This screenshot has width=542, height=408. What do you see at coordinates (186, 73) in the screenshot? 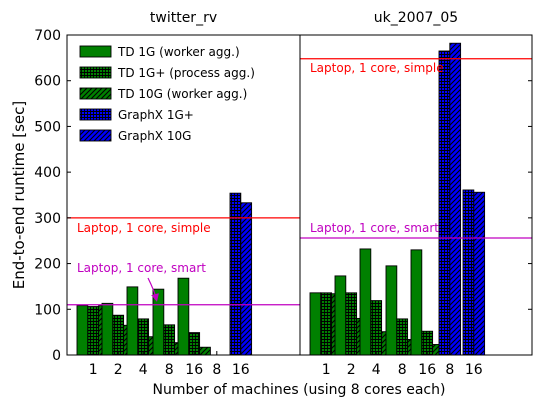
I see `legend-label: TD 1G+ (process agg.)` at bounding box center [186, 73].